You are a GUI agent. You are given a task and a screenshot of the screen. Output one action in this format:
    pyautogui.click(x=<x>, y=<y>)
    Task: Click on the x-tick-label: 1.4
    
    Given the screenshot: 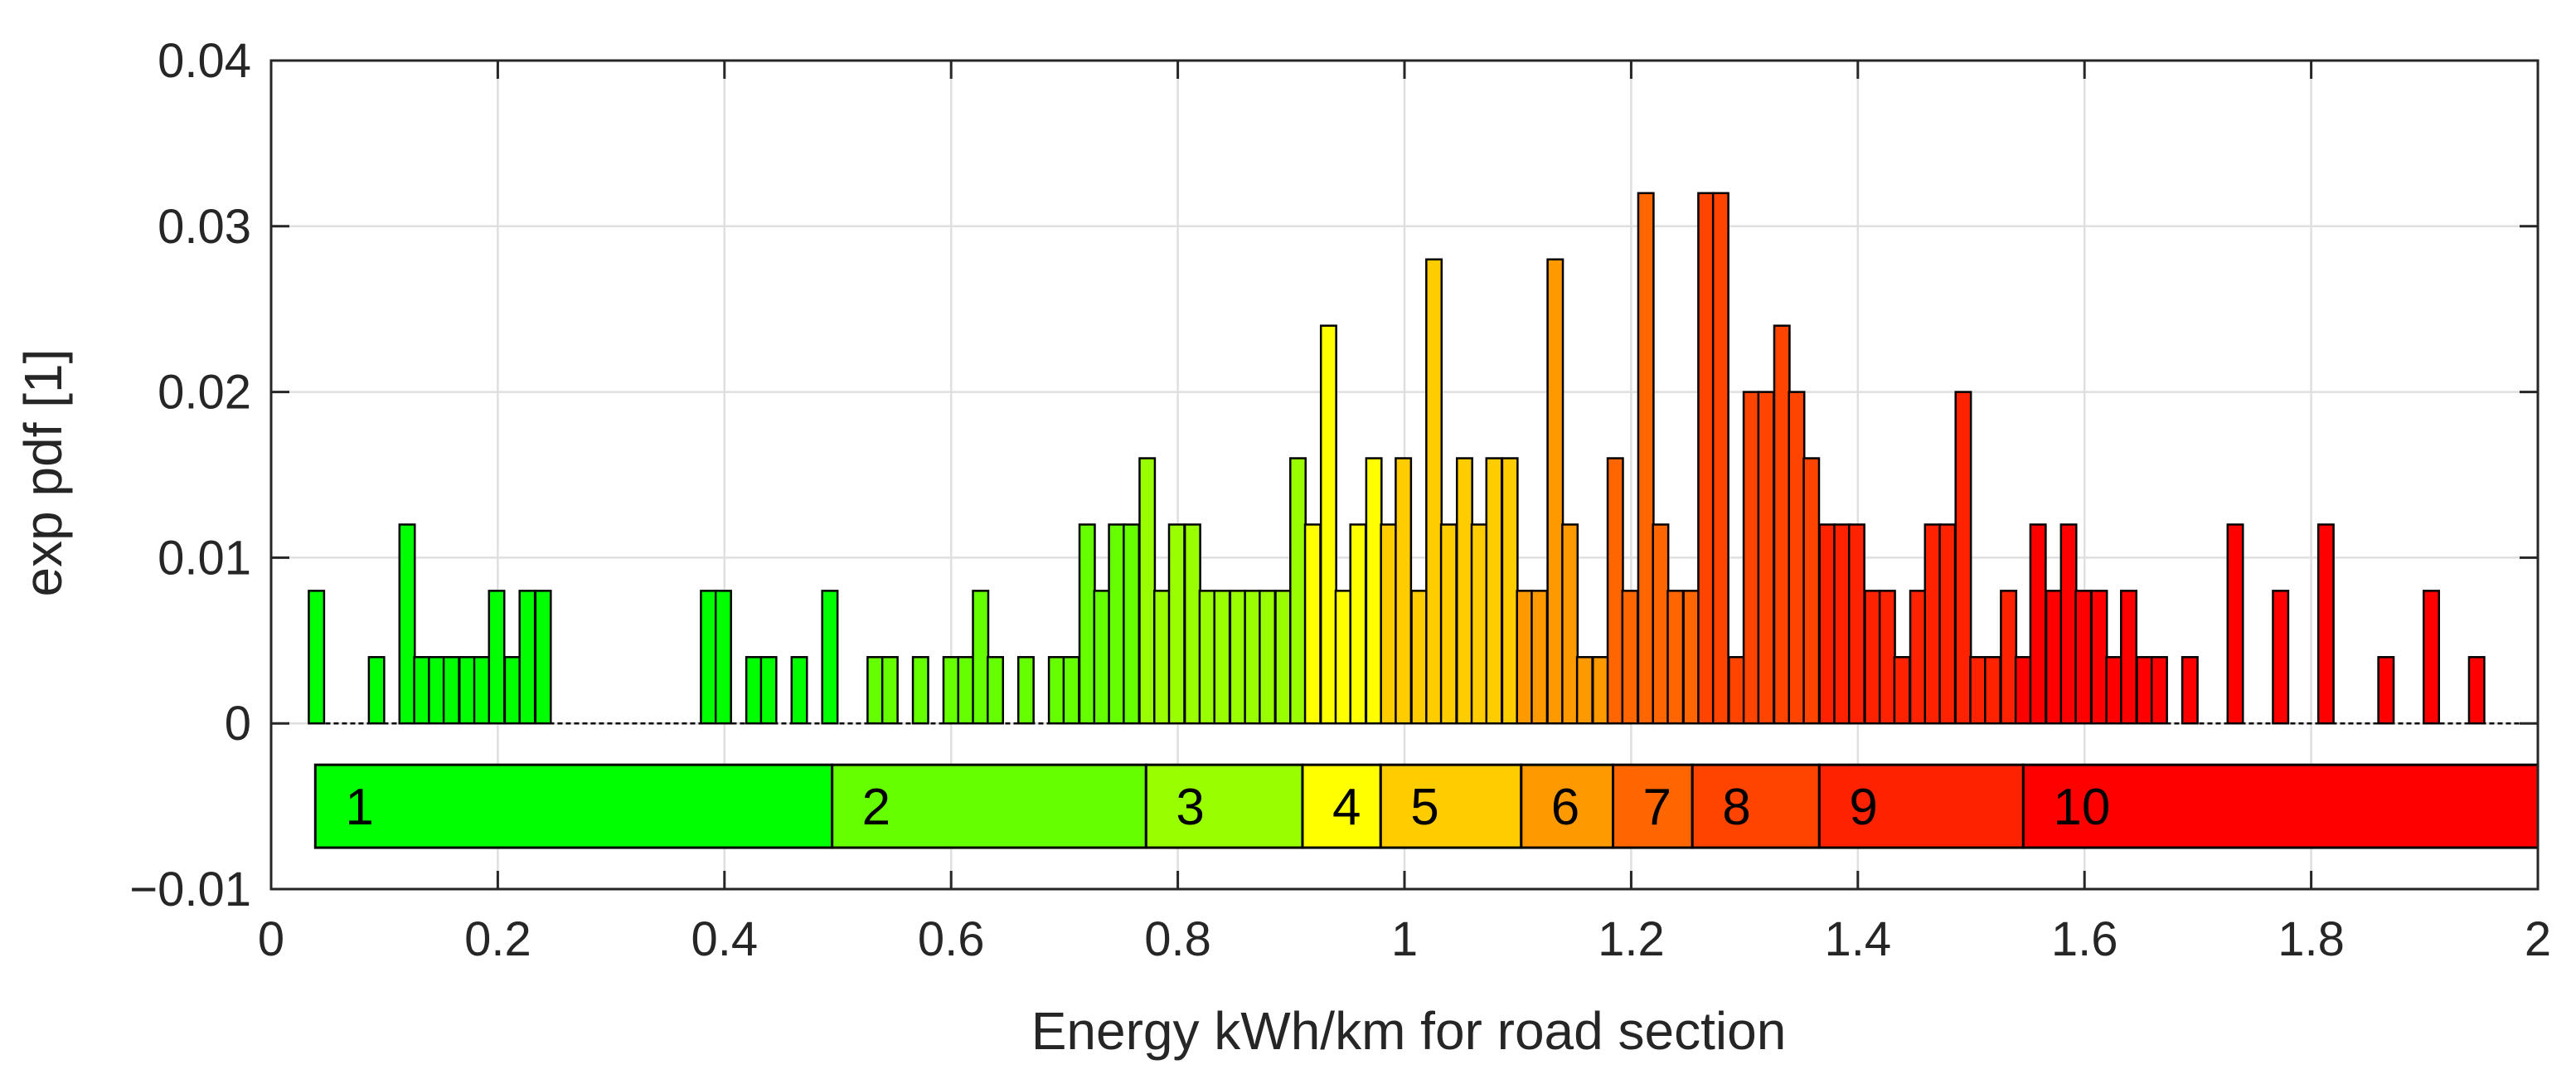 What is the action you would take?
    pyautogui.click(x=1857, y=939)
    